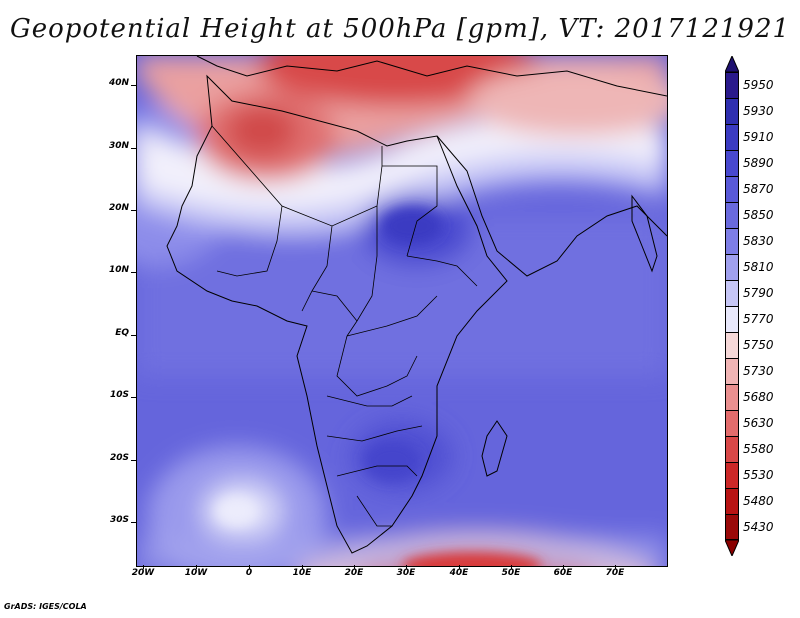 The height and width of the screenshot is (618, 800). What do you see at coordinates (758, 319) in the screenshot?
I see `colorbar-label: 5770` at bounding box center [758, 319].